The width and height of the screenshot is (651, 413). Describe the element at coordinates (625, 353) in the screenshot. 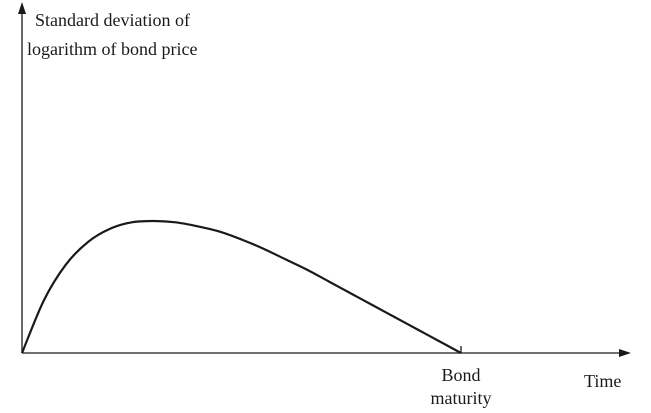

I see `x-axis-arrowhead` at that location.